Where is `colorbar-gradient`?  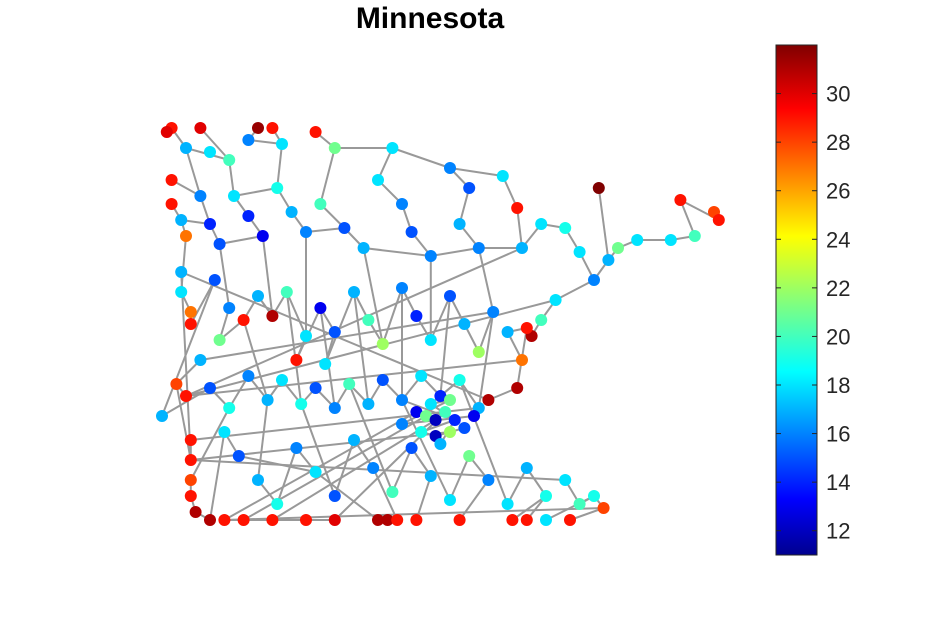 colorbar-gradient is located at coordinates (796, 300).